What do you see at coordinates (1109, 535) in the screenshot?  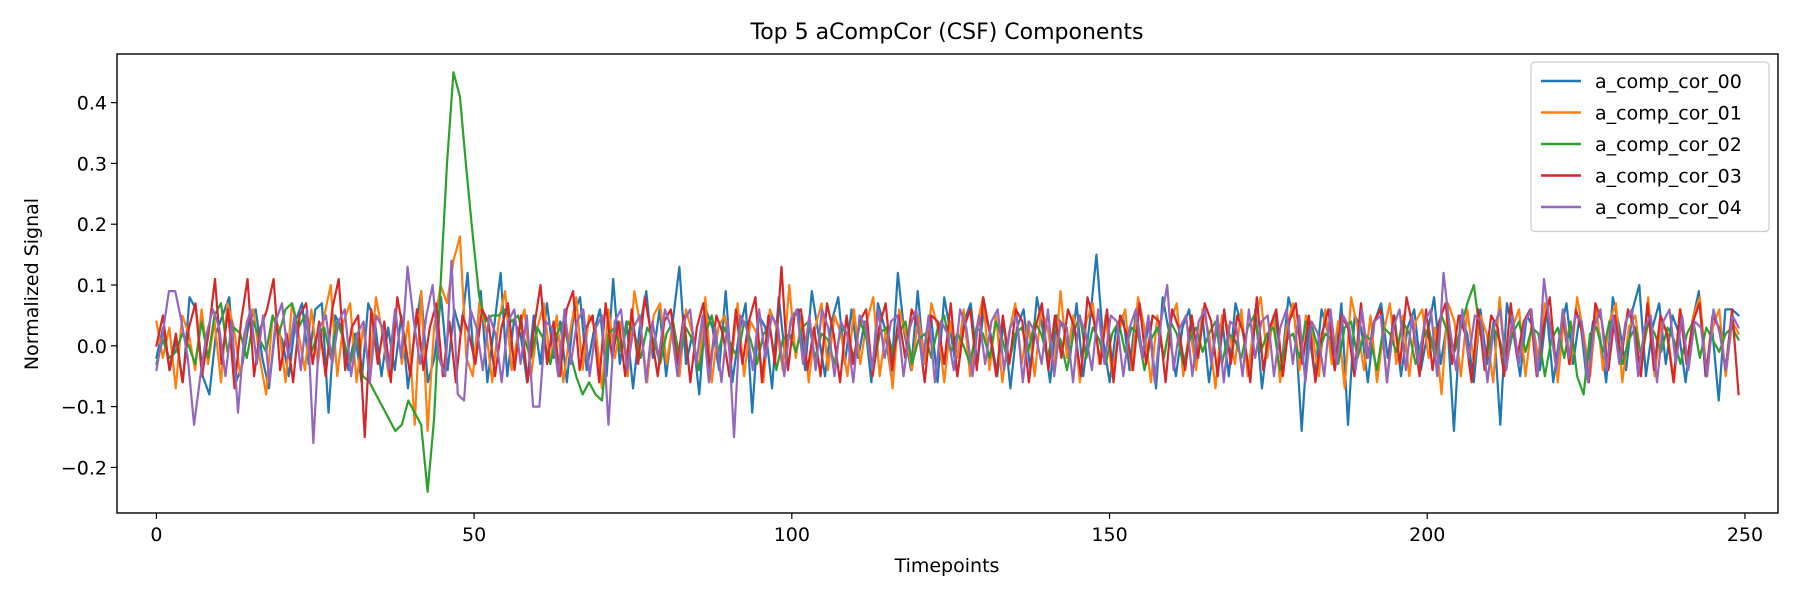 I see `x-tick-label: 150` at bounding box center [1109, 535].